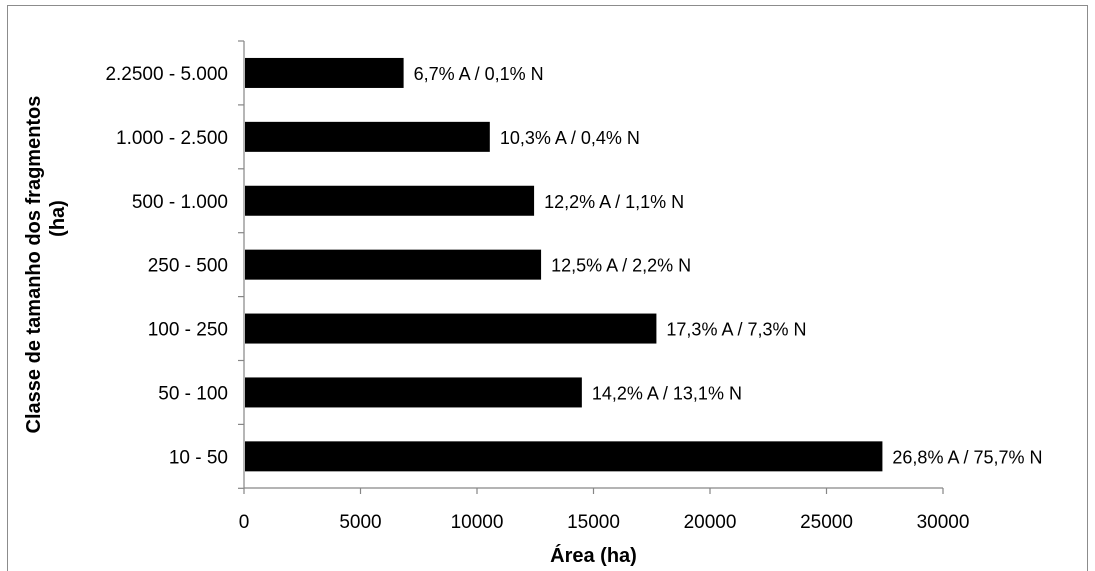  Describe the element at coordinates (570, 138) in the screenshot. I see `data-label: 10,3% A / 0,4% N` at that location.